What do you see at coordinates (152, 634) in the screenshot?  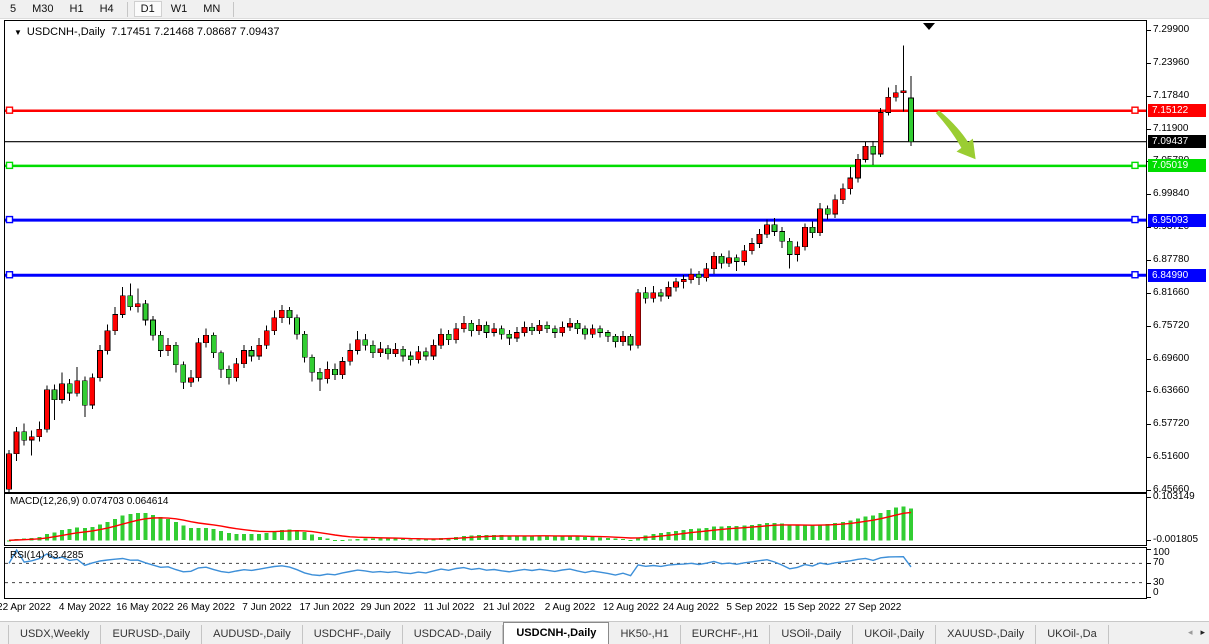 I see `chart-tab-eurusd-daily: EURUSD-,Daily` at bounding box center [152, 634].